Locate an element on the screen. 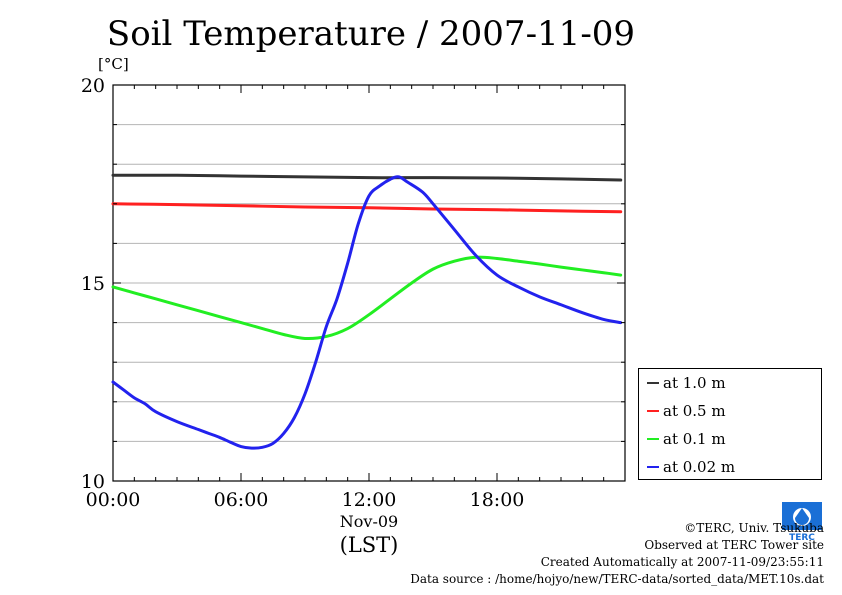 The height and width of the screenshot is (595, 842). legend-label: at 0.02 m is located at coordinates (699, 467).